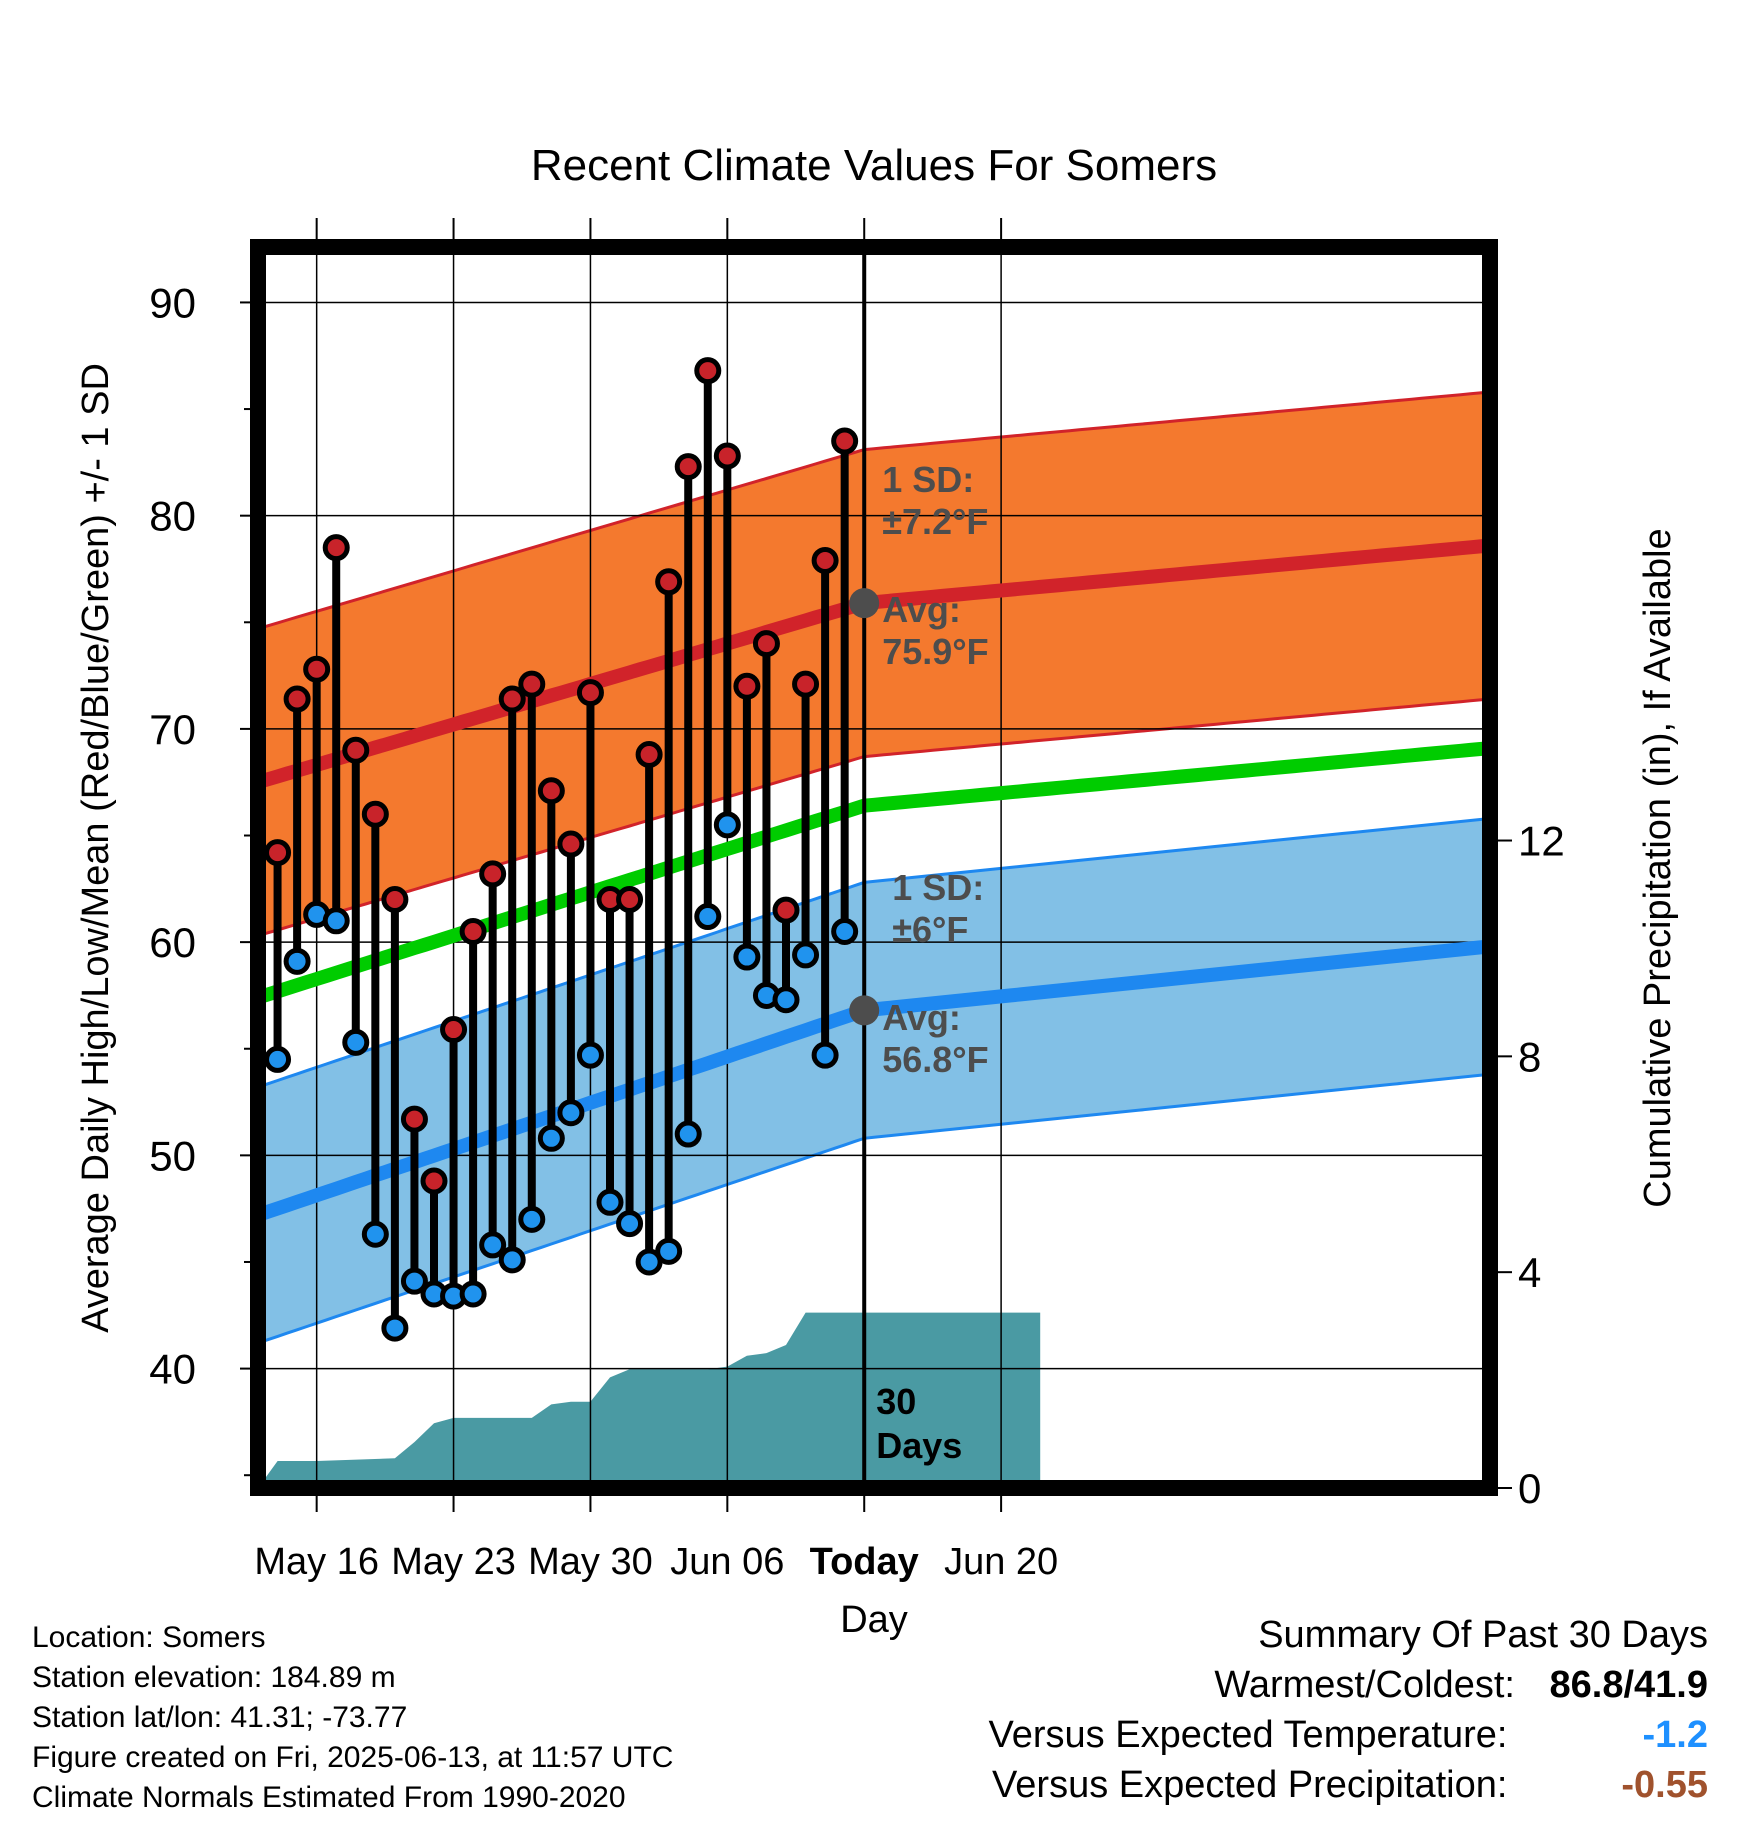  Describe the element at coordinates (930, 929) in the screenshot. I see `low-sd-value-annotation: ±6°F` at that location.